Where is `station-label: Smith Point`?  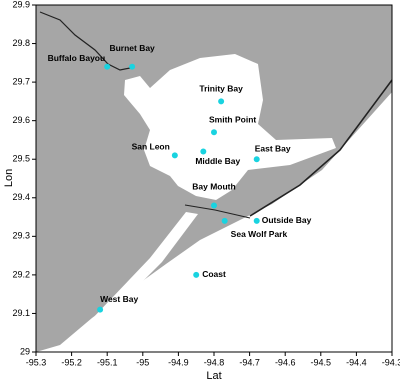
station-label: Smith Point is located at coordinates (232, 119).